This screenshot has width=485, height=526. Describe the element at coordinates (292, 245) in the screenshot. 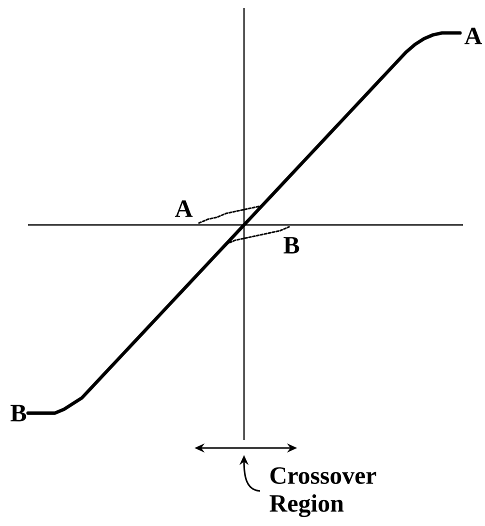

I see `series-label: B` at that location.